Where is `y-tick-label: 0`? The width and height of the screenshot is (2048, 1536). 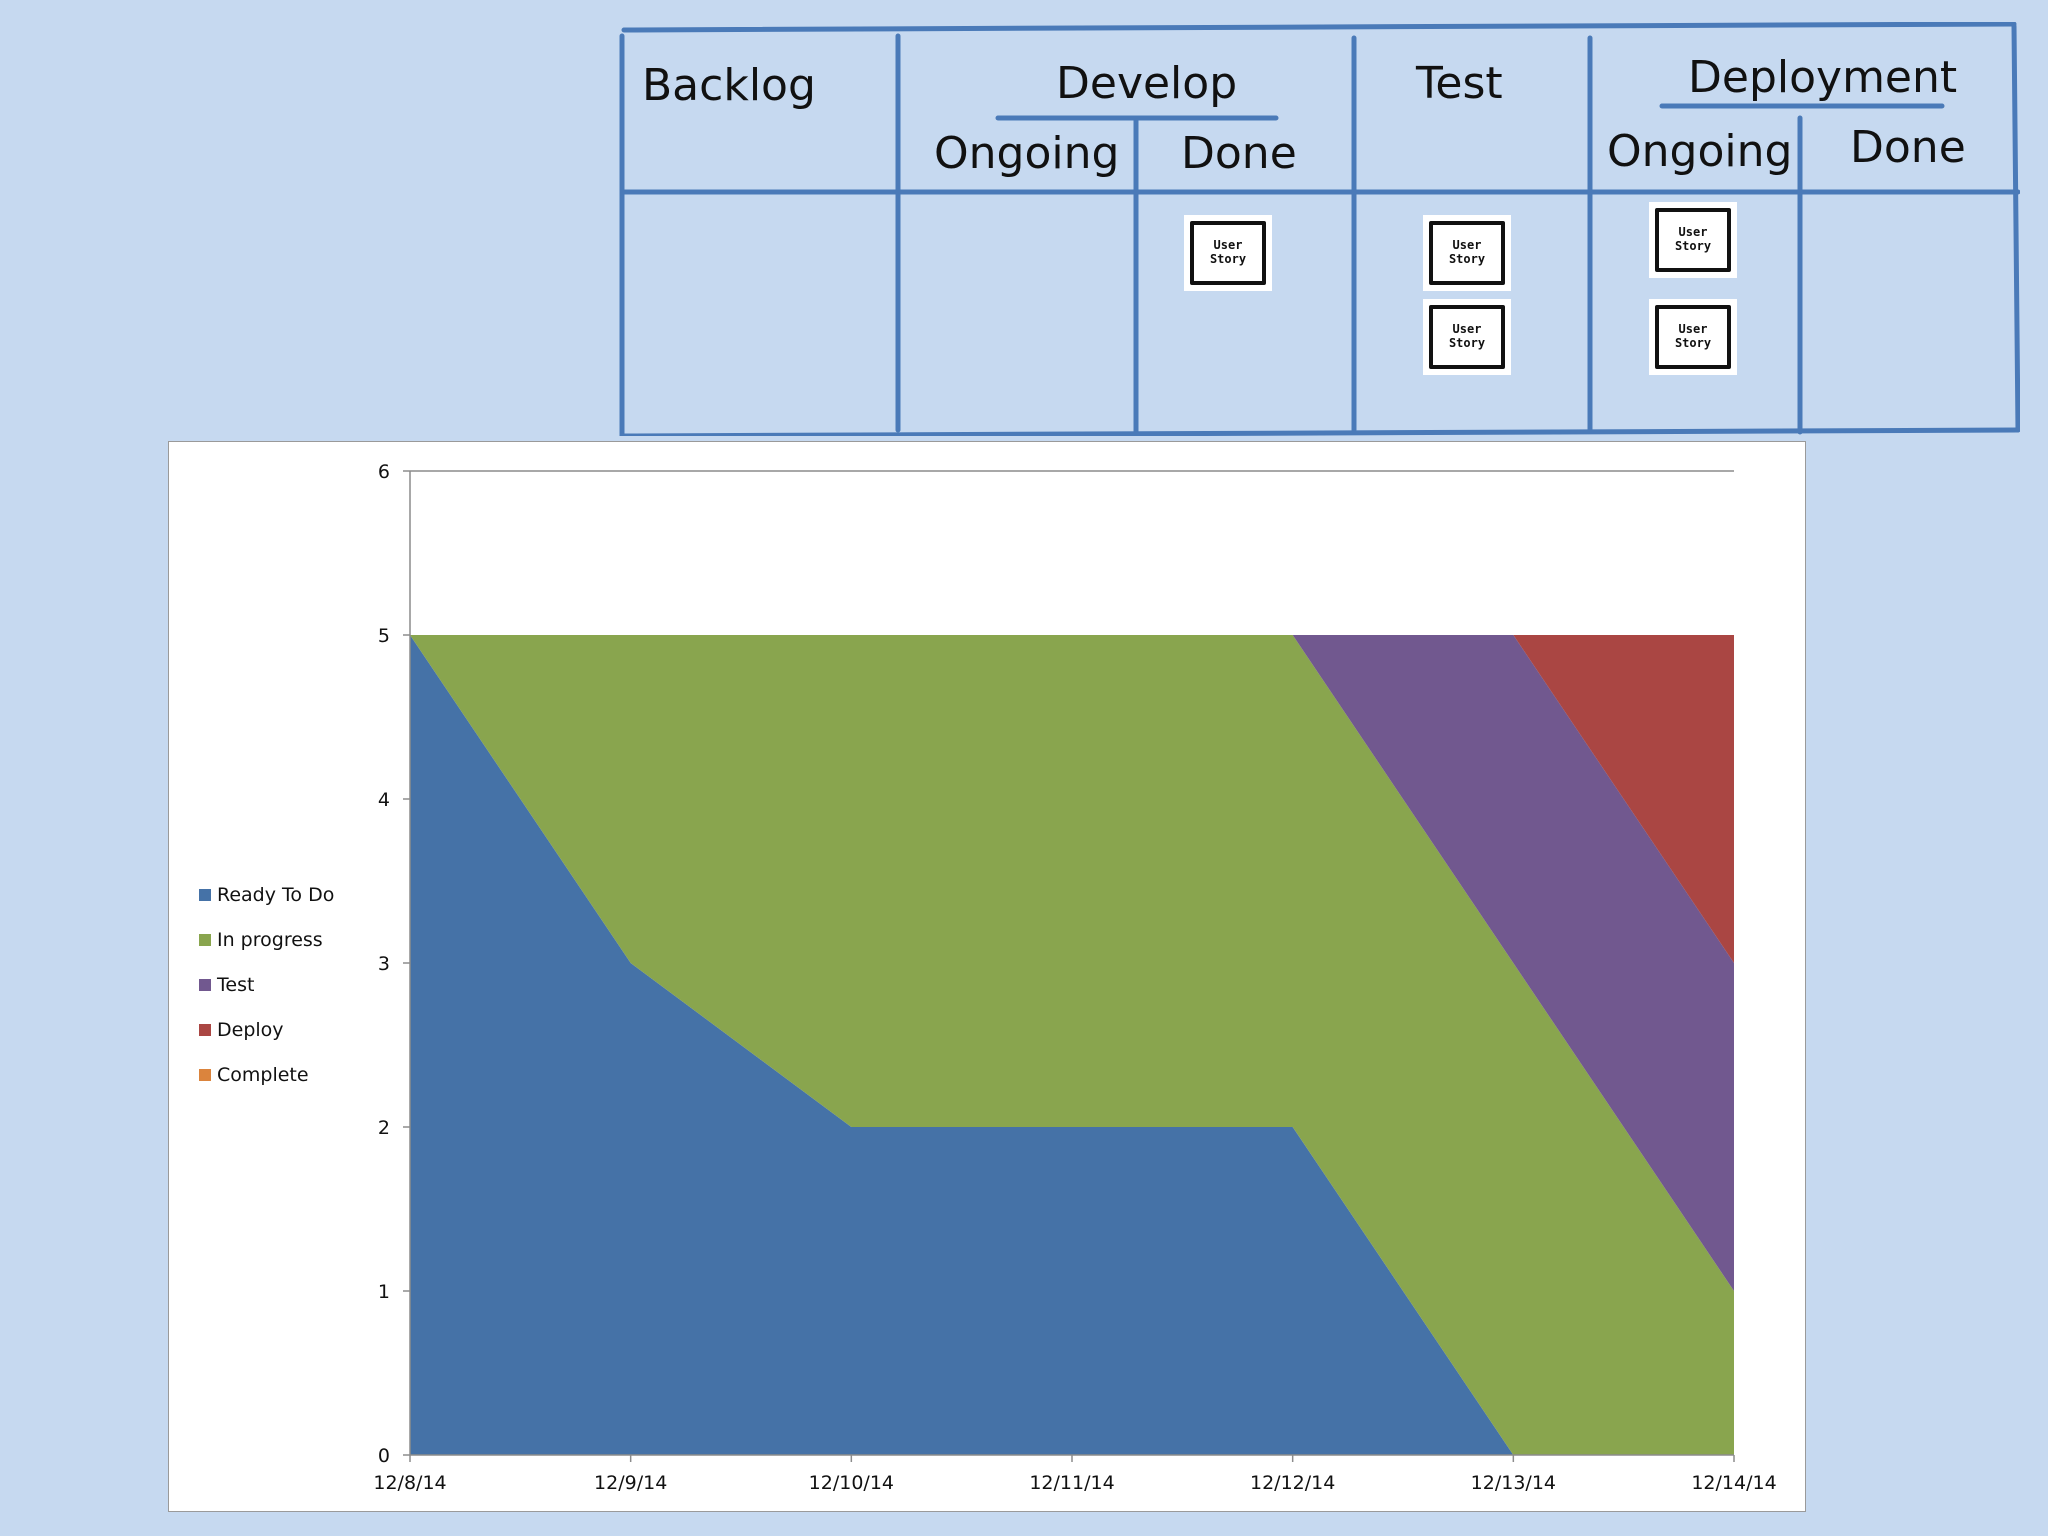 y-tick-label: 0 is located at coordinates (384, 1456).